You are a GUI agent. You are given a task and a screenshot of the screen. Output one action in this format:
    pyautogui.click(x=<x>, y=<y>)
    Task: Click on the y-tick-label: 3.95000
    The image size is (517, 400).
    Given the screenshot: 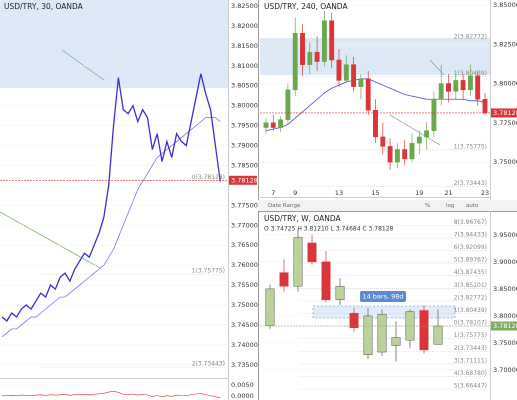 What is the action you would take?
    pyautogui.click(x=505, y=235)
    